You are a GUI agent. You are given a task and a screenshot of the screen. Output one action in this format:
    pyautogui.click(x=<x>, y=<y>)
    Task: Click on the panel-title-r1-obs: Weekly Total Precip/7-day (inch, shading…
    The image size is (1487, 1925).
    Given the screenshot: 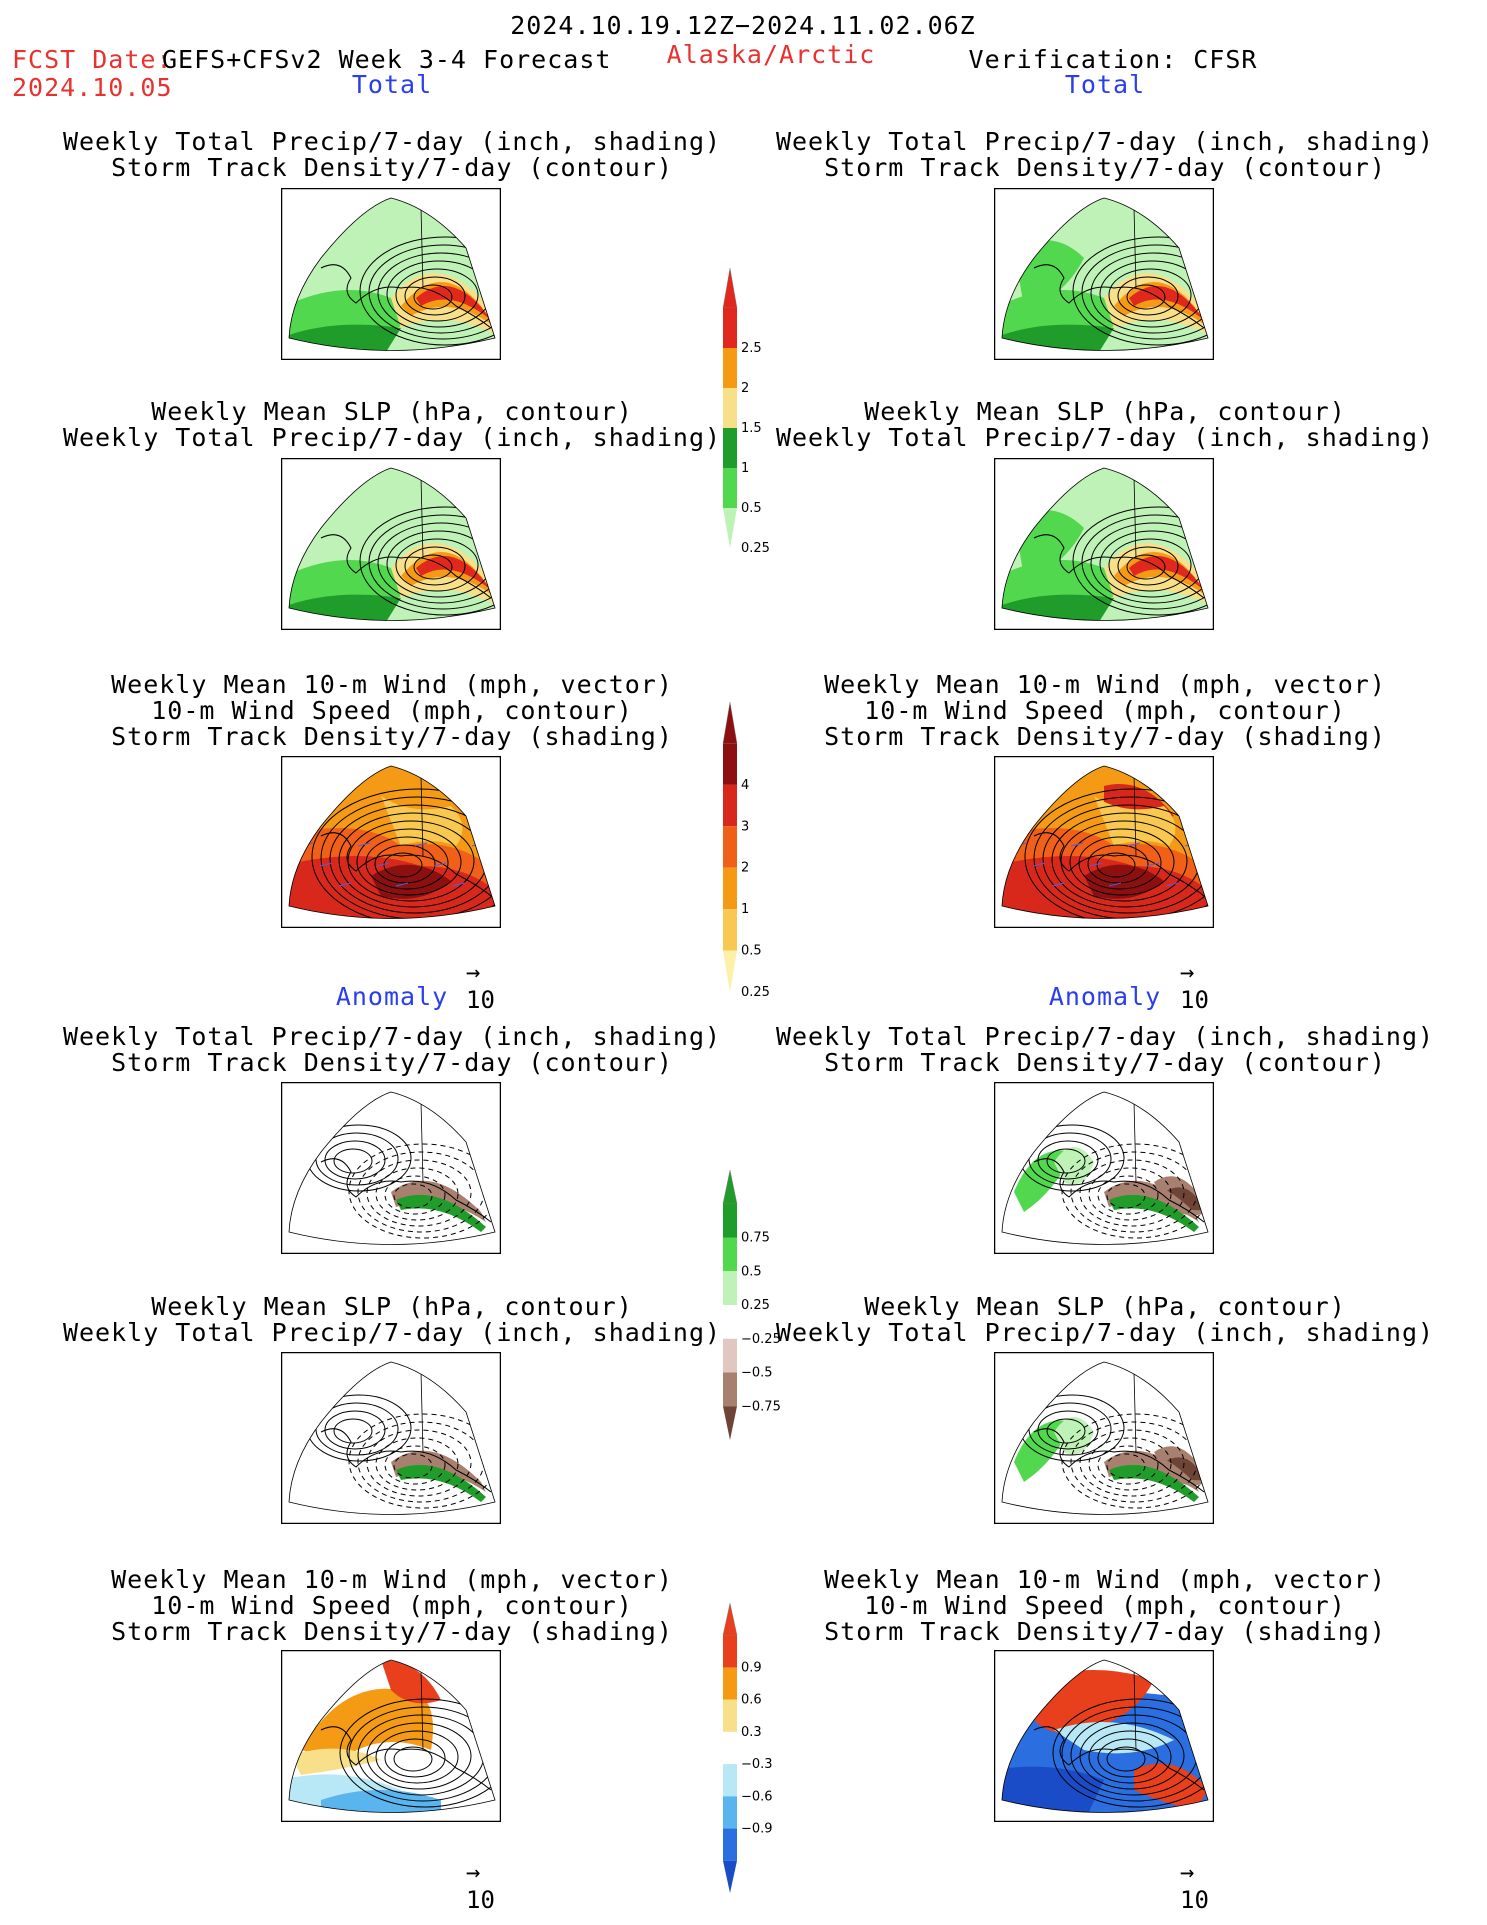 What is the action you would take?
    pyautogui.click(x=1105, y=155)
    